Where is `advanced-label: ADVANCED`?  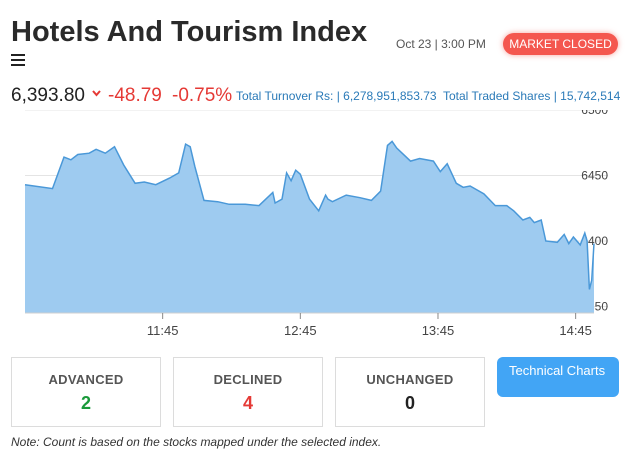
advanced-label: ADVANCED is located at coordinates (86, 379).